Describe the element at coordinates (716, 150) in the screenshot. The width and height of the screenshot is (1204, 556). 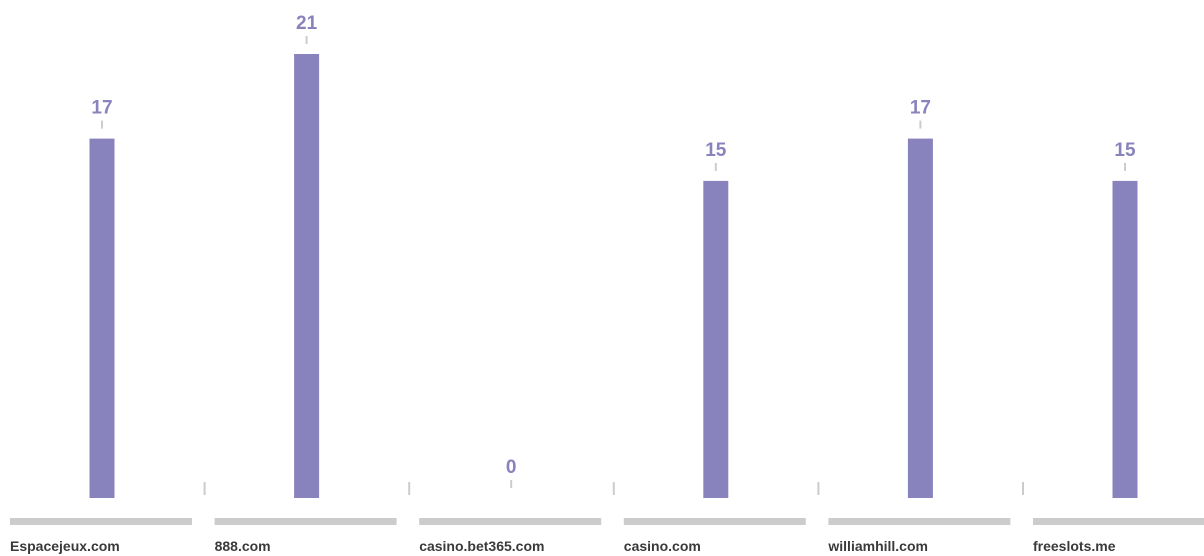
I see `value-label-3: 15` at that location.